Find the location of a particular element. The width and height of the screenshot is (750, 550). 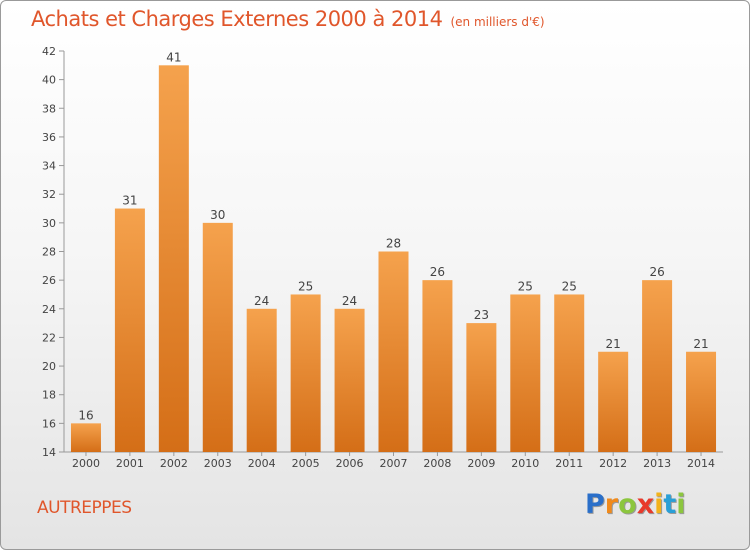

bar-2011 is located at coordinates (569, 373).